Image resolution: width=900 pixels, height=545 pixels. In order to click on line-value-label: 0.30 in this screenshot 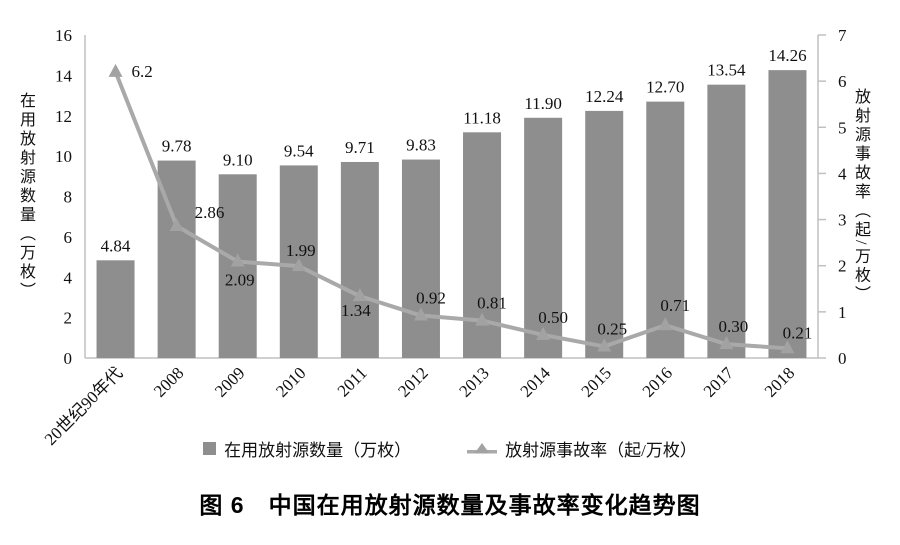, I will do `click(734, 326)`.